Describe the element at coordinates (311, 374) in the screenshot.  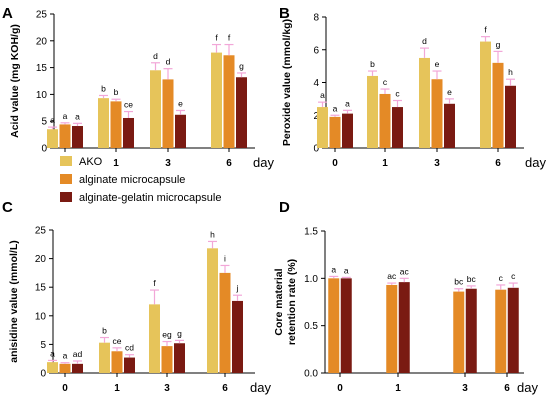
I see `y-tick-label: 0.0` at that location.